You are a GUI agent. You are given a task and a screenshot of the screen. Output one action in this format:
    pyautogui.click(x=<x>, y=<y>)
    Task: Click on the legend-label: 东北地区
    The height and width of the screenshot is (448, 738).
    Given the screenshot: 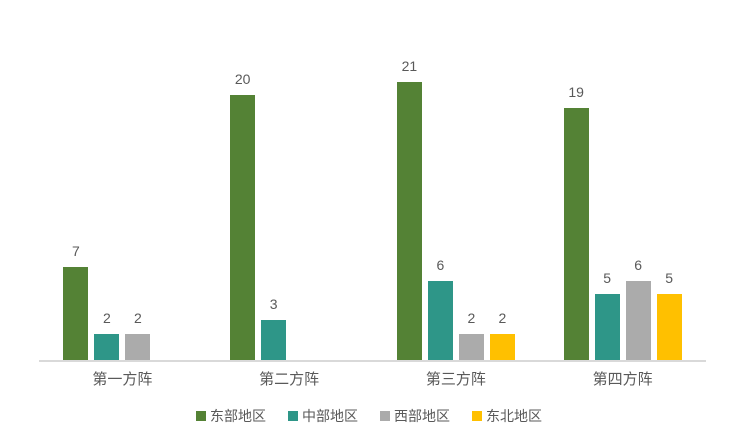 What is the action you would take?
    pyautogui.click(x=514, y=416)
    